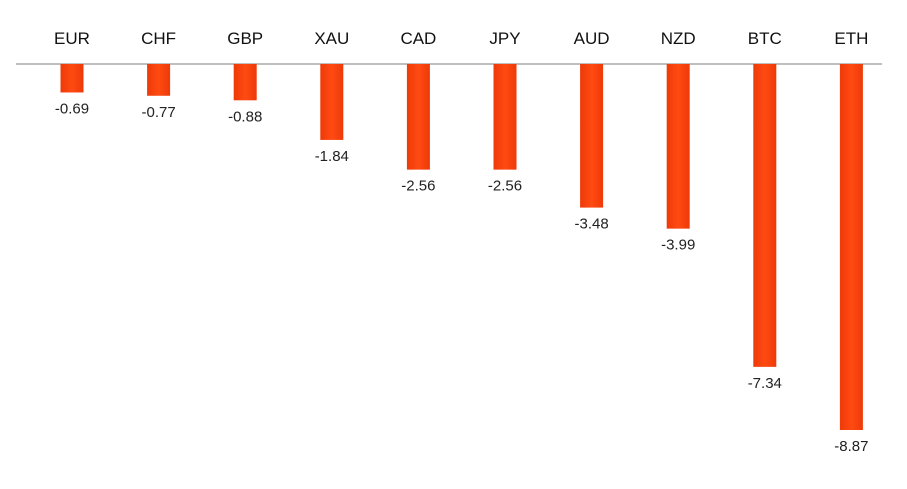 This screenshot has height=489, width=907. Describe the element at coordinates (592, 136) in the screenshot. I see `bar-aud` at that location.